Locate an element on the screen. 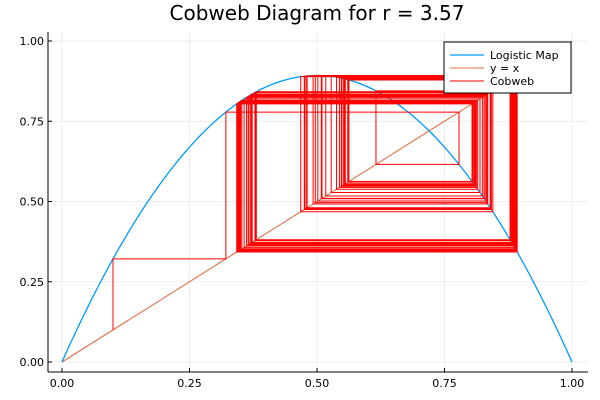 The height and width of the screenshot is (400, 600). x-tick-label: 0.25 is located at coordinates (189, 383).